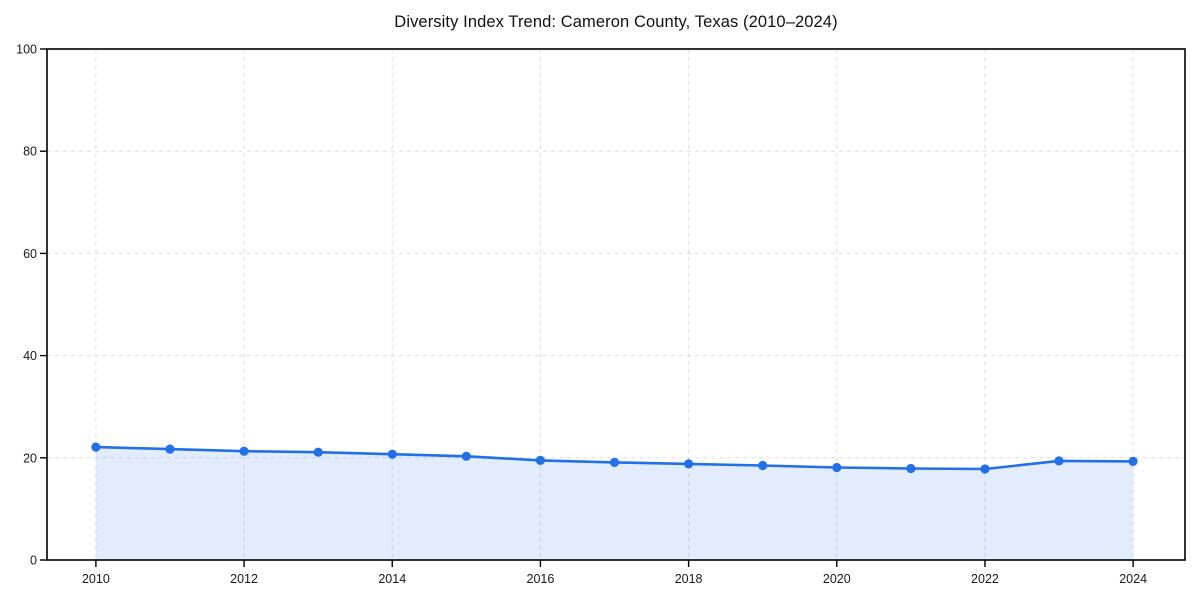 Image resolution: width=1200 pixels, height=600 pixels. What do you see at coordinates (170, 449) in the screenshot?
I see `data-point-2011` at bounding box center [170, 449].